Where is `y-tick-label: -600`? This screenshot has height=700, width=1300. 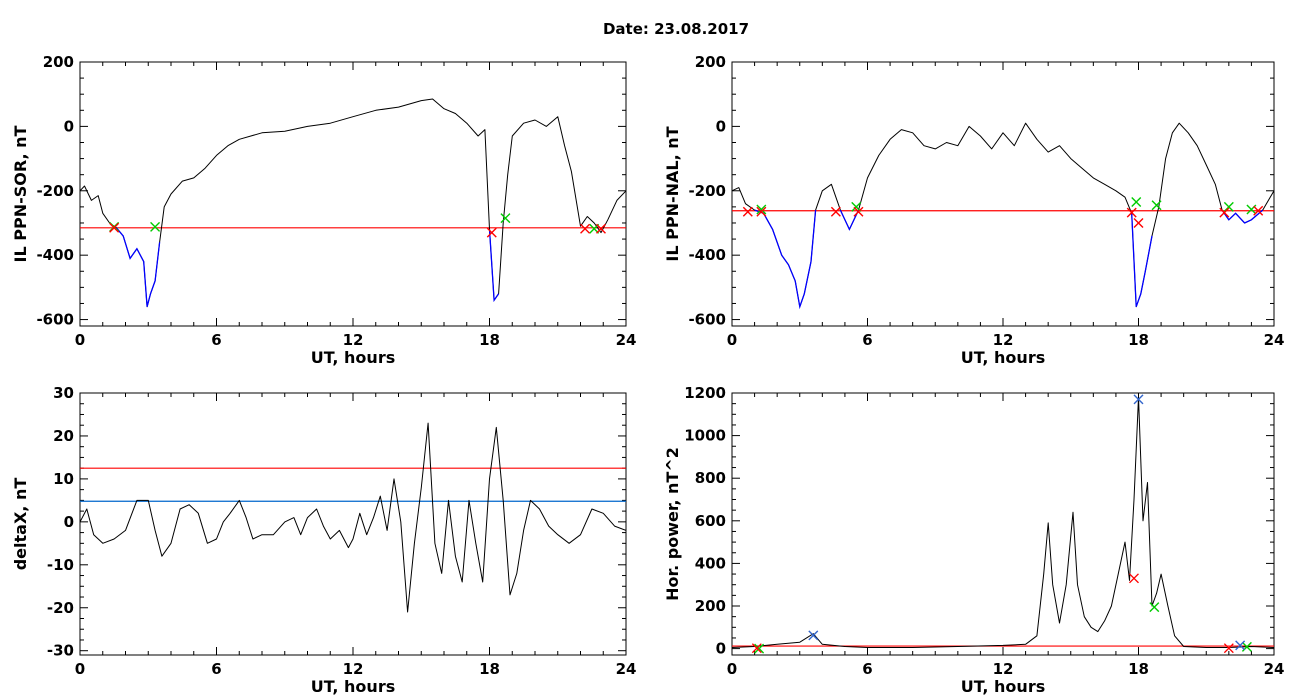
y-tick-label: -600 is located at coordinates (55, 320).